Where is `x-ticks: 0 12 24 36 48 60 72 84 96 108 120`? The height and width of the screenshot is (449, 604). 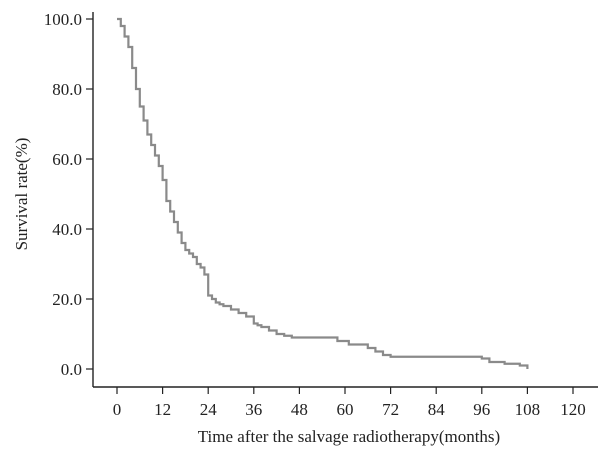 x-ticks: 0 12 24 36 48 60 72 84 96 108 120 is located at coordinates (349, 403).